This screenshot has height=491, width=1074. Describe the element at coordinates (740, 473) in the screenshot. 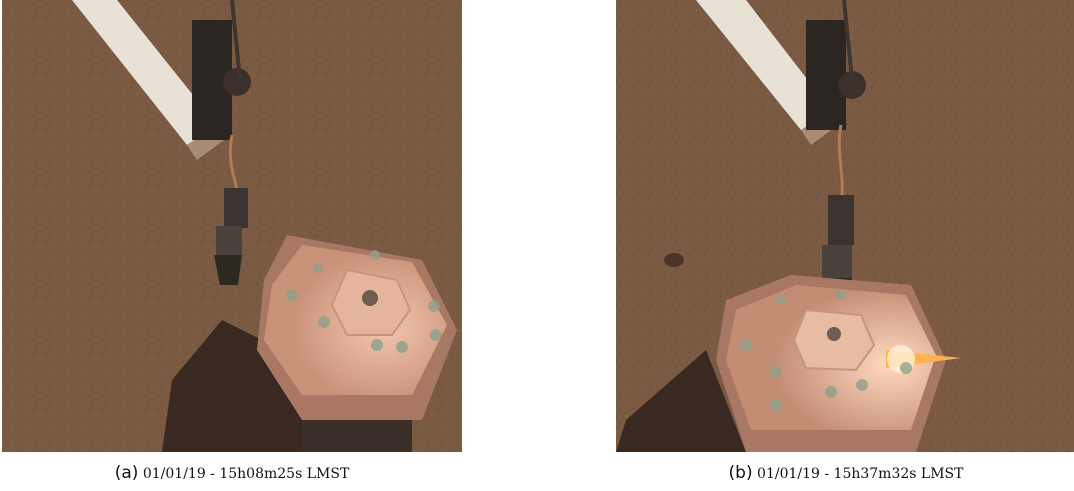

I see `caption-b-label: (b)` at that location.